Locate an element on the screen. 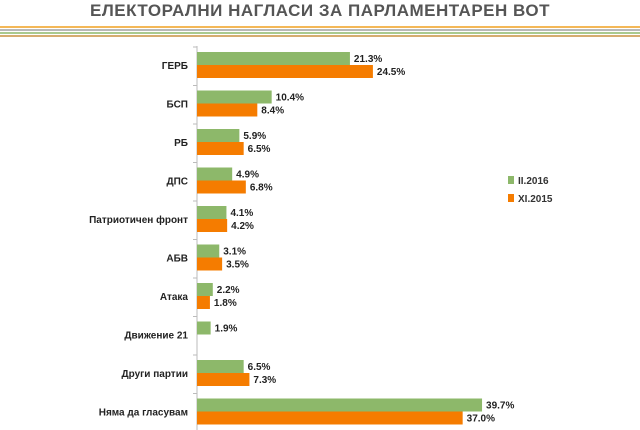 The image size is (640, 430). category-label: Атака is located at coordinates (174, 297).